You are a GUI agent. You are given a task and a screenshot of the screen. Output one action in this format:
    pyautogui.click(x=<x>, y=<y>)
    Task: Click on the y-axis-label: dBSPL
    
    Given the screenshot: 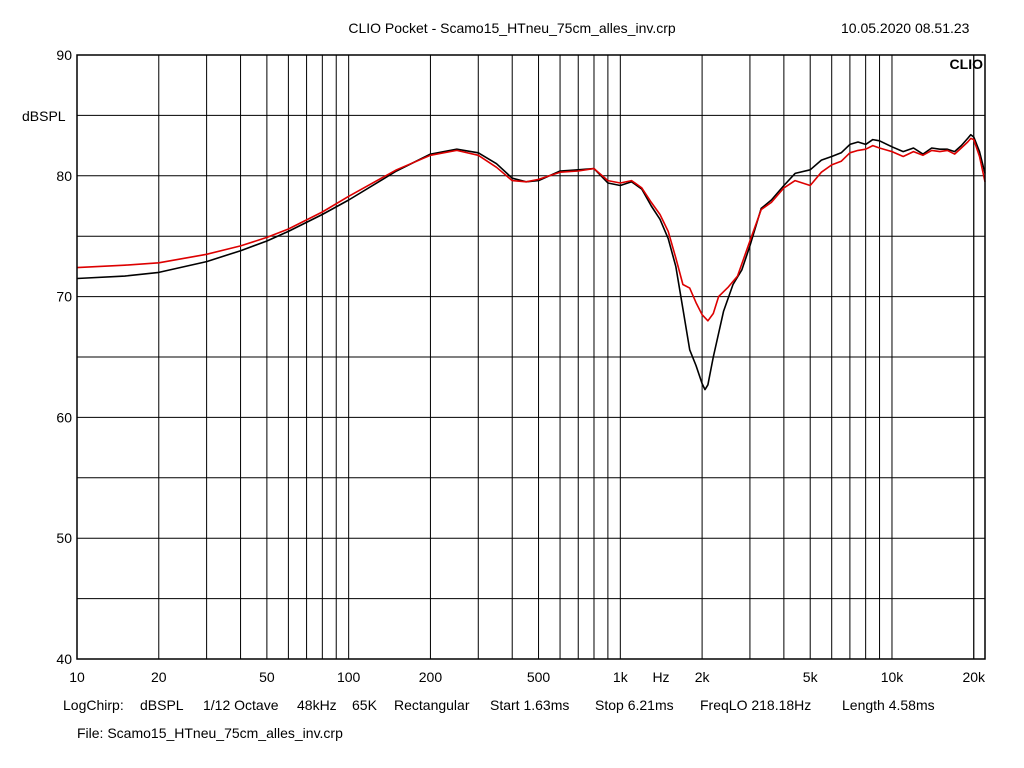 What is the action you would take?
    pyautogui.click(x=44, y=116)
    